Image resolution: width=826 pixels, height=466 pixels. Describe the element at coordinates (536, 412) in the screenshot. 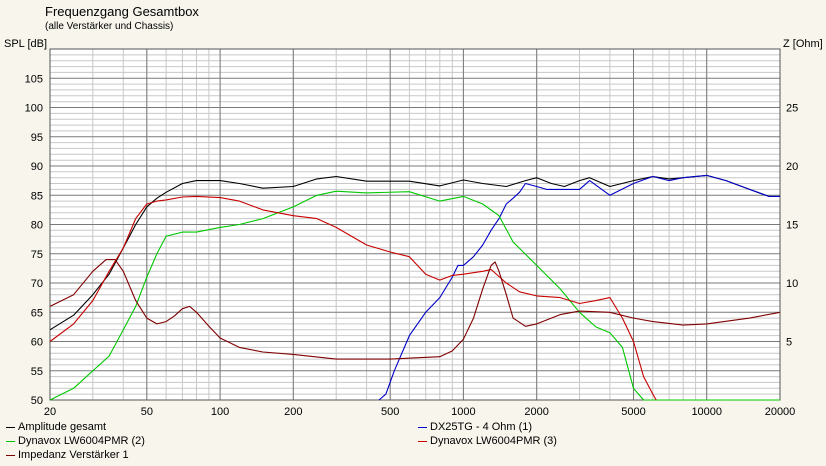

I see `x-tick-label: 2000` at that location.